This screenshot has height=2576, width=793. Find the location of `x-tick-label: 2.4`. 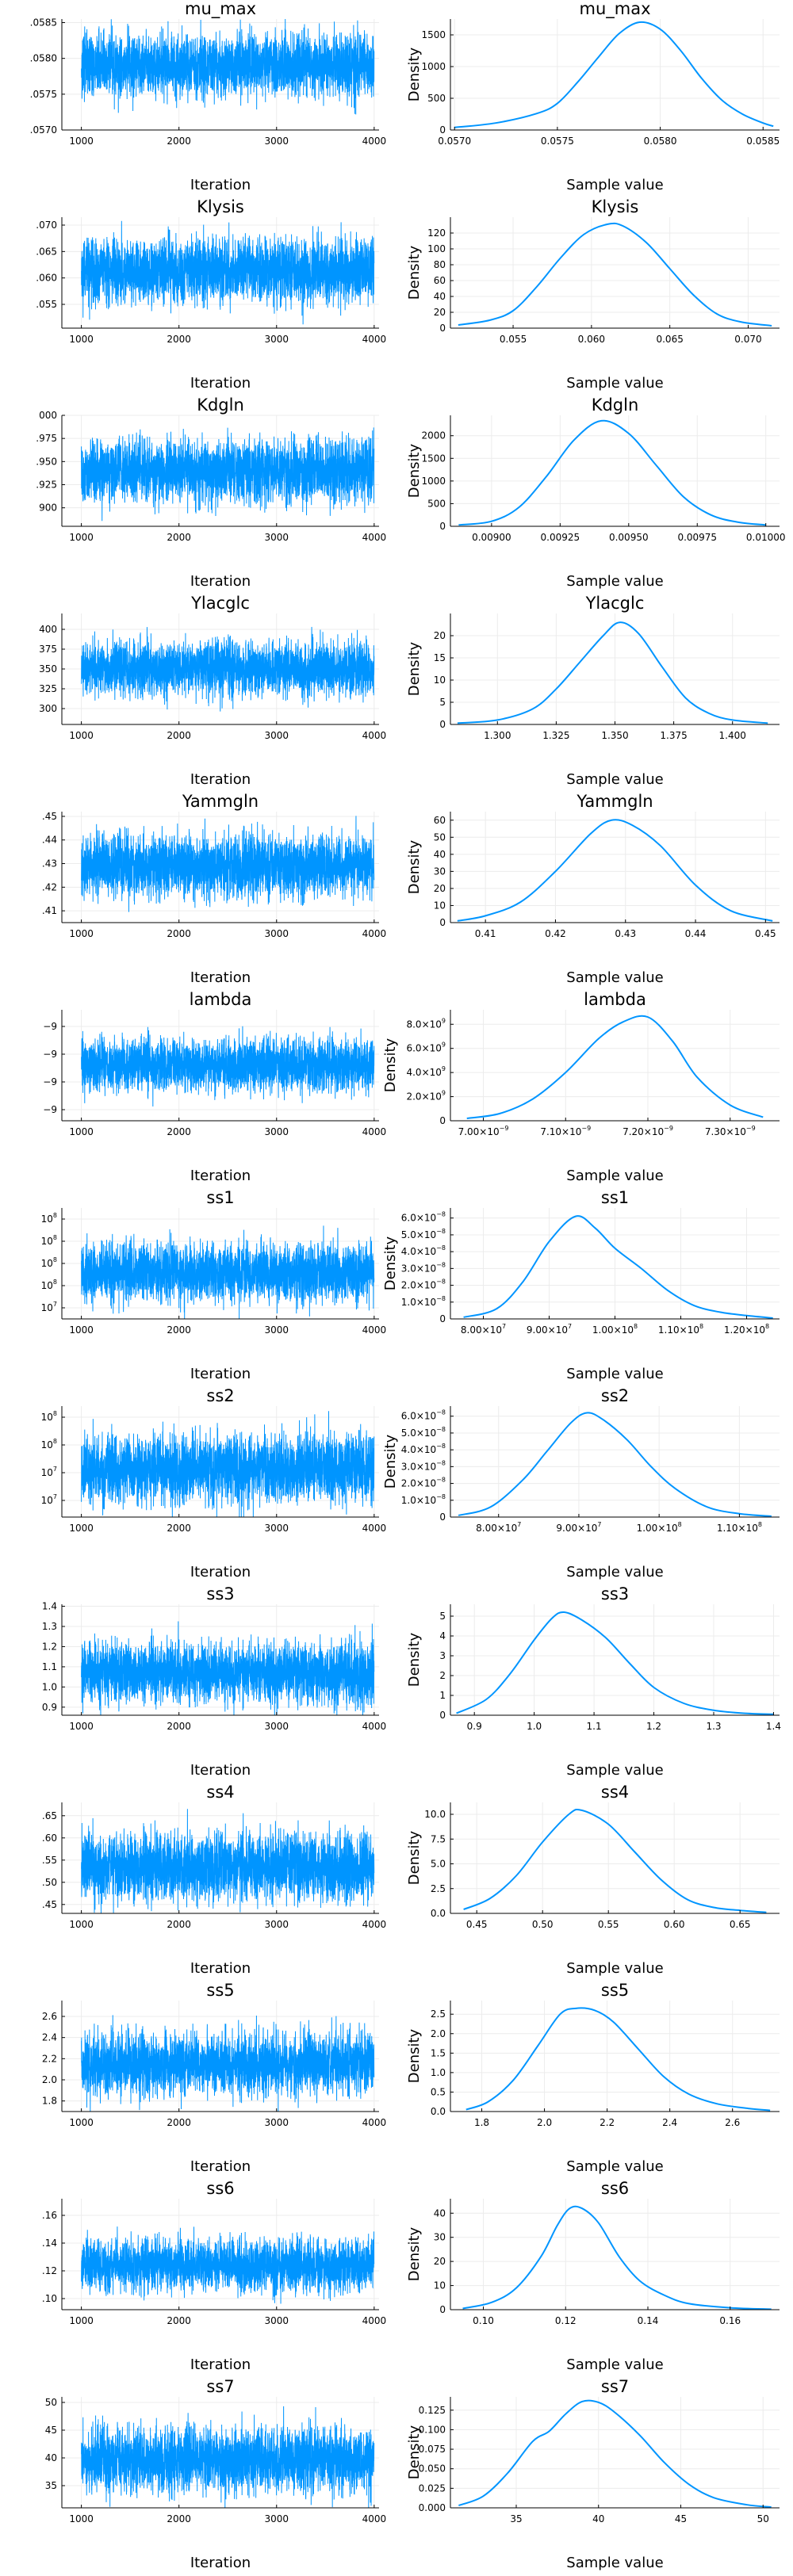

x-tick-label: 2.4 is located at coordinates (669, 2122).